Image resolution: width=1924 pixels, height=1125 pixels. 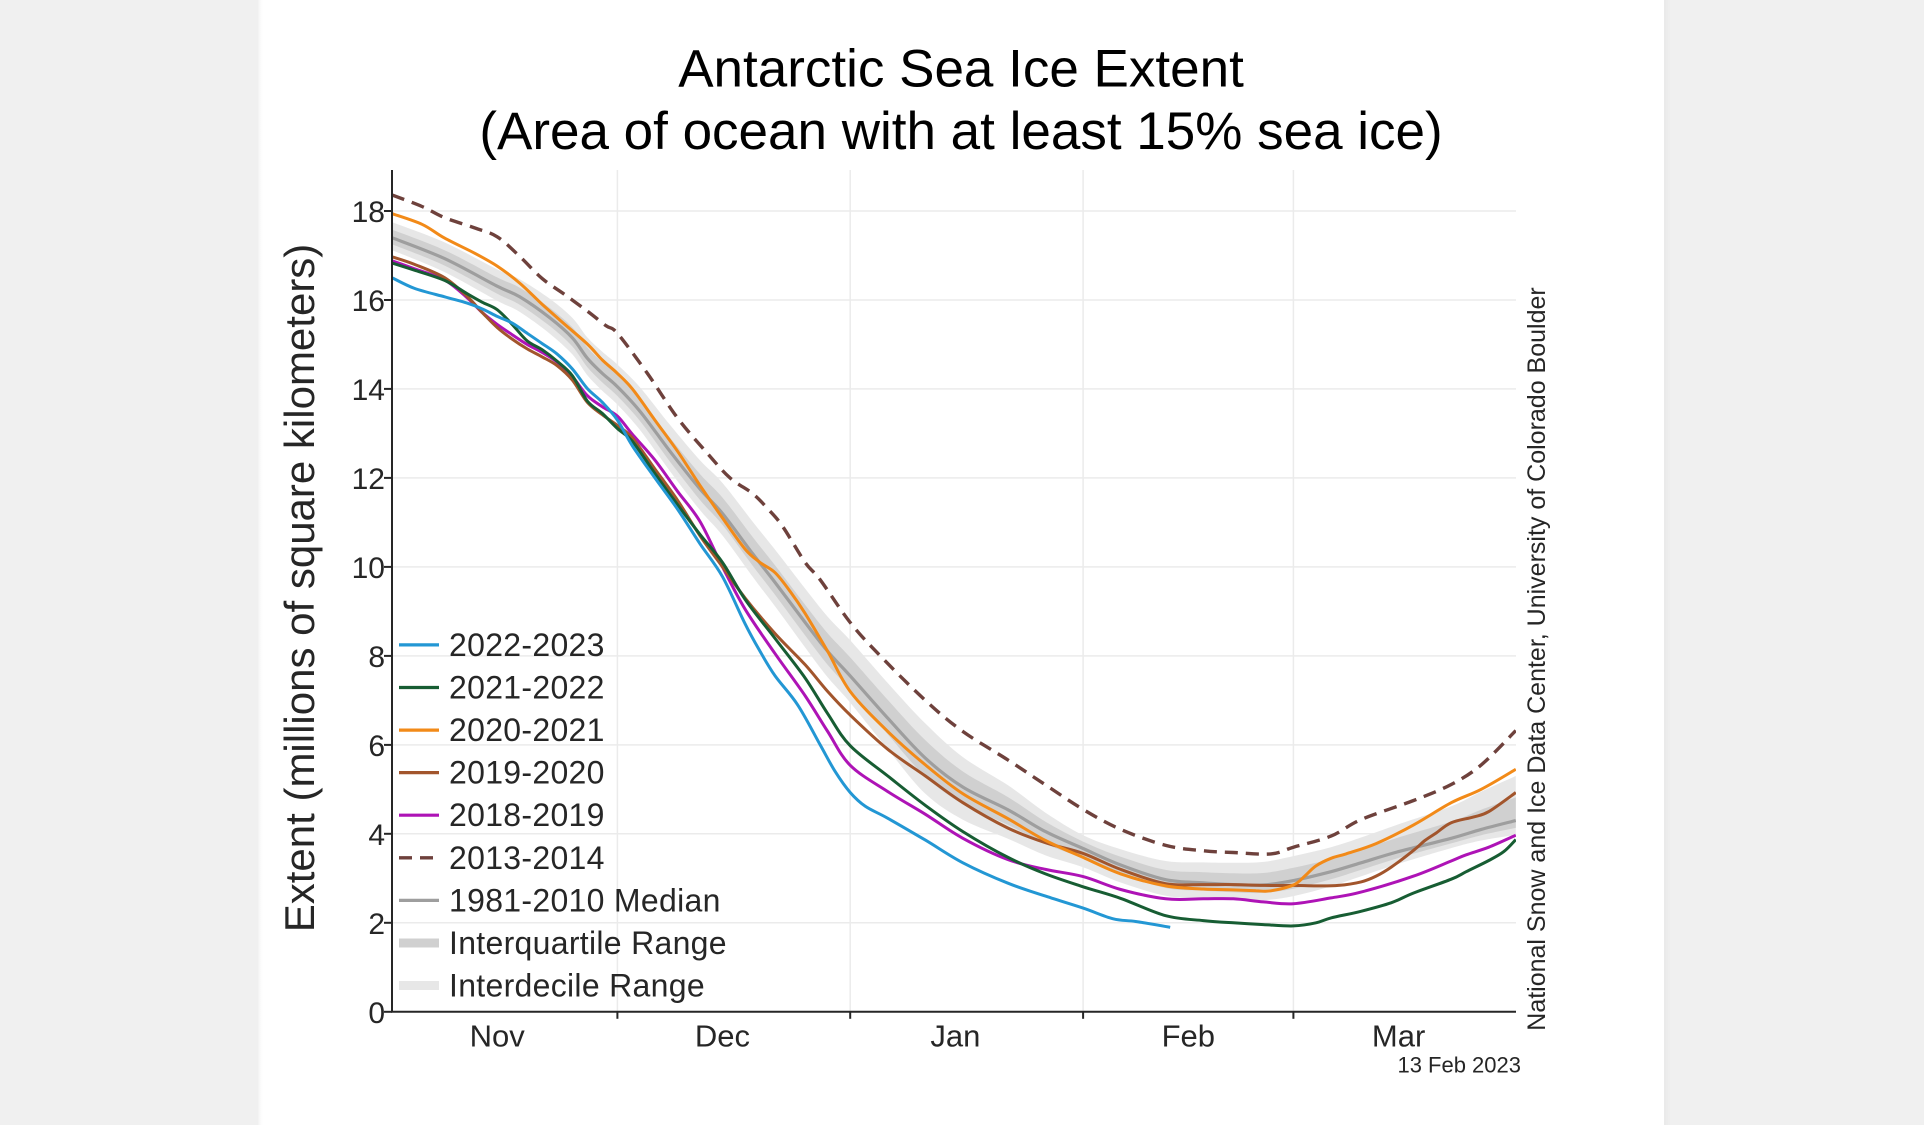 I want to click on svg-text: Dec, so click(x=722, y=1036).